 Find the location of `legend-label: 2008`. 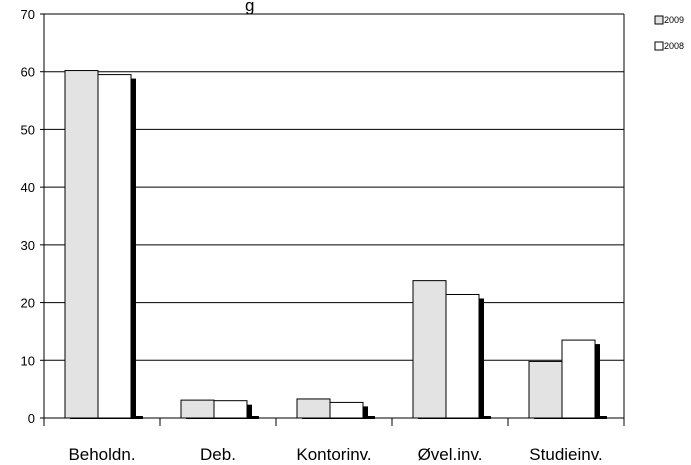

legend-label: 2008 is located at coordinates (674, 46).